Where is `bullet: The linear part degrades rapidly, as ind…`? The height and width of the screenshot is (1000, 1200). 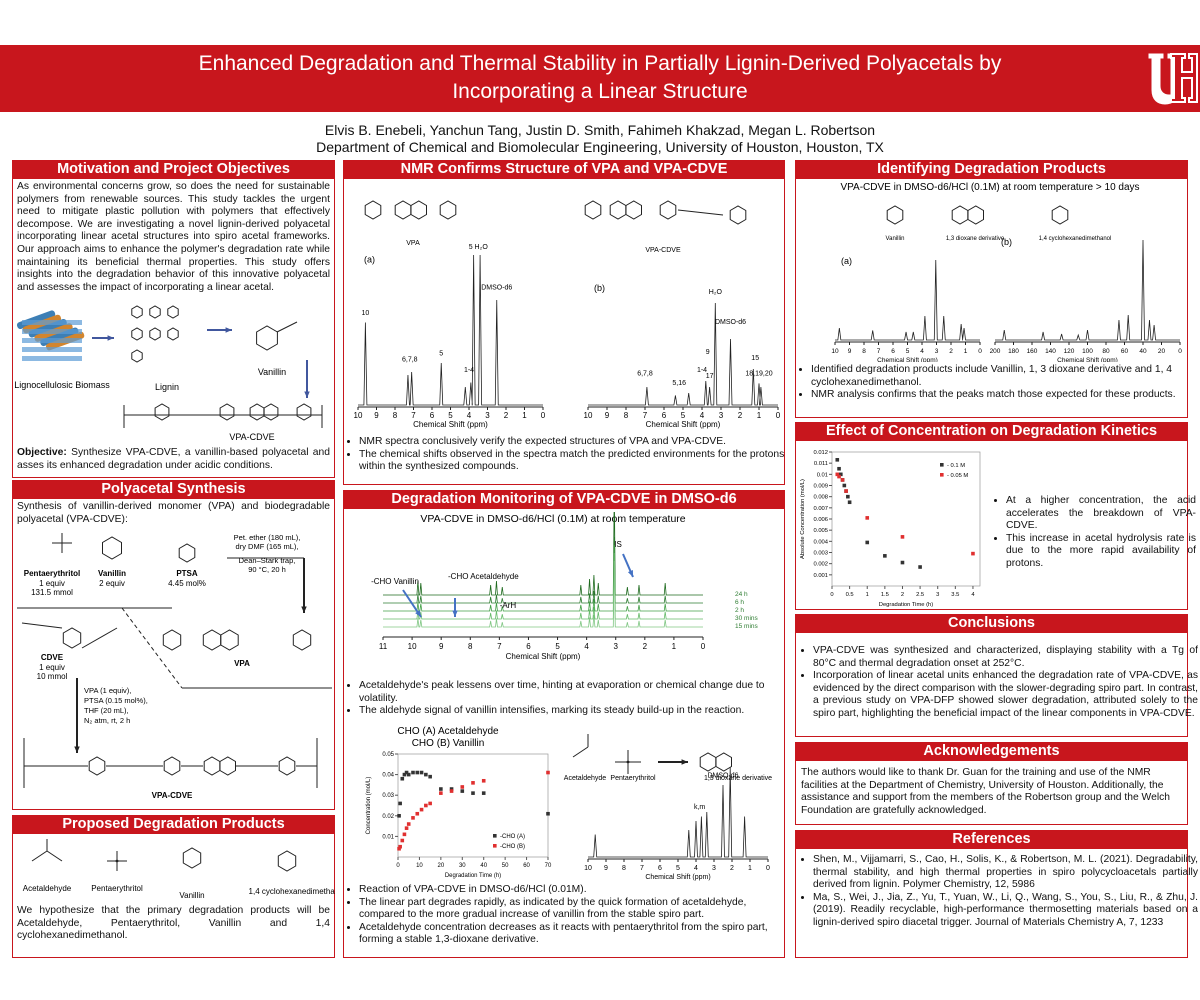 bullet: The linear part degrades rapidly, as ind… is located at coordinates (574, 909).